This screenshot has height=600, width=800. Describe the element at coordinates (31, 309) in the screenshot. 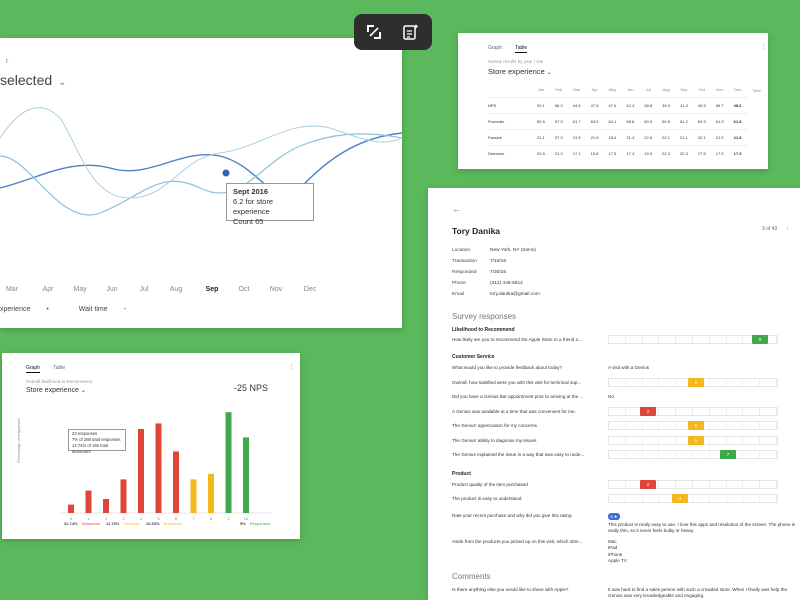

I see `legend-item: xperience •` at that location.